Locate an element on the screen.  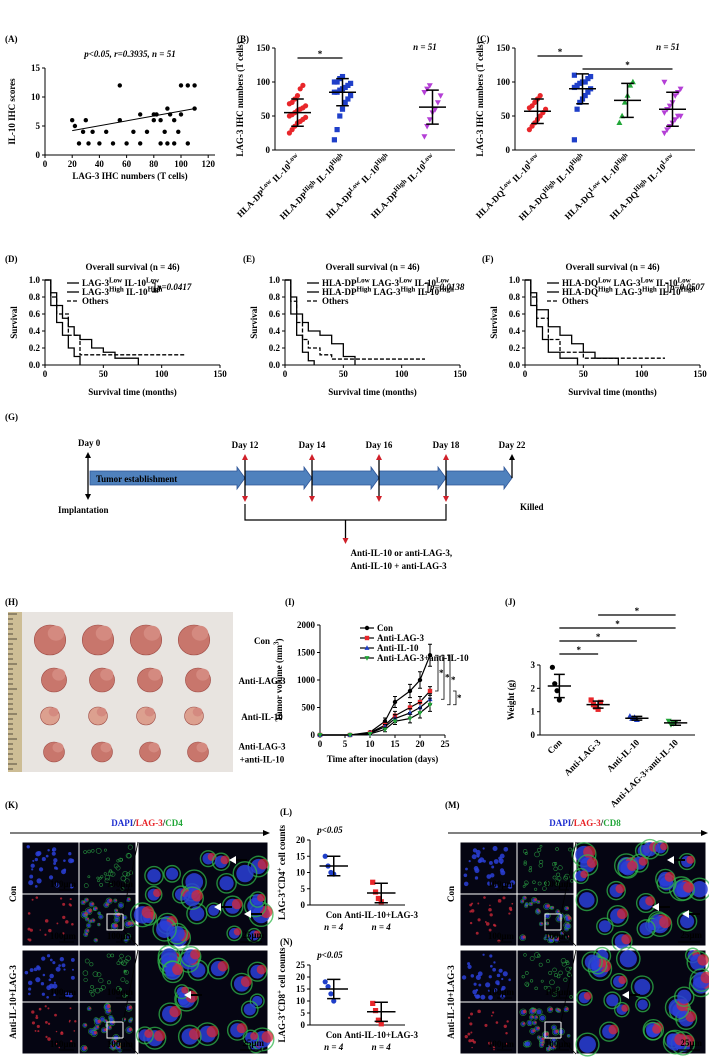
text-part: Others is located at coordinates (95, 301).